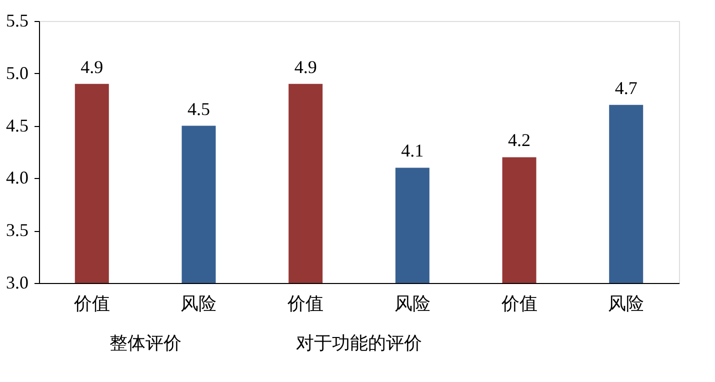 This screenshot has height=382, width=715. Describe the element at coordinates (17, 72) in the screenshot. I see `y-tick-label: 5.0` at that location.